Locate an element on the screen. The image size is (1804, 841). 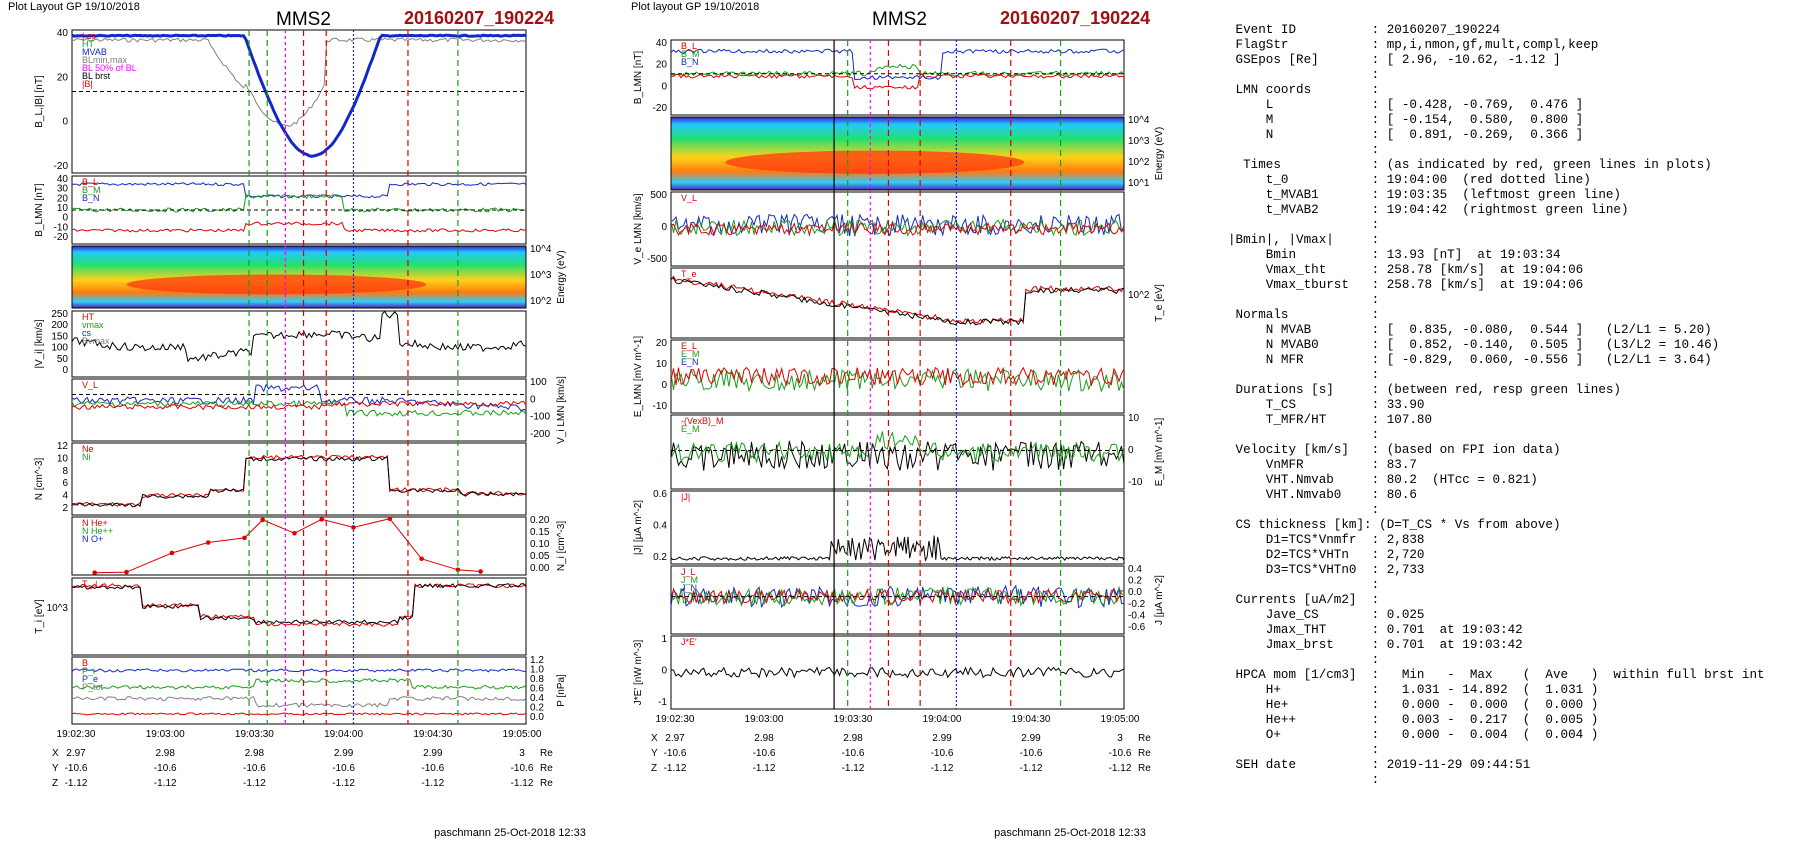
y-tick-label: -20 is located at coordinates (61, 237).